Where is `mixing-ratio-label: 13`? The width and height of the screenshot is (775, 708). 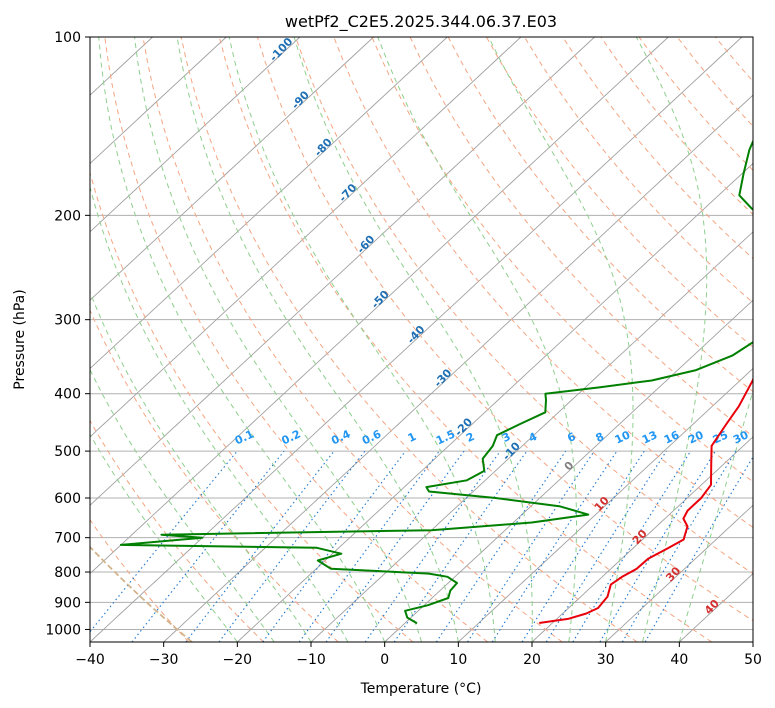 mixing-ratio-label: 13 is located at coordinates (649, 437).